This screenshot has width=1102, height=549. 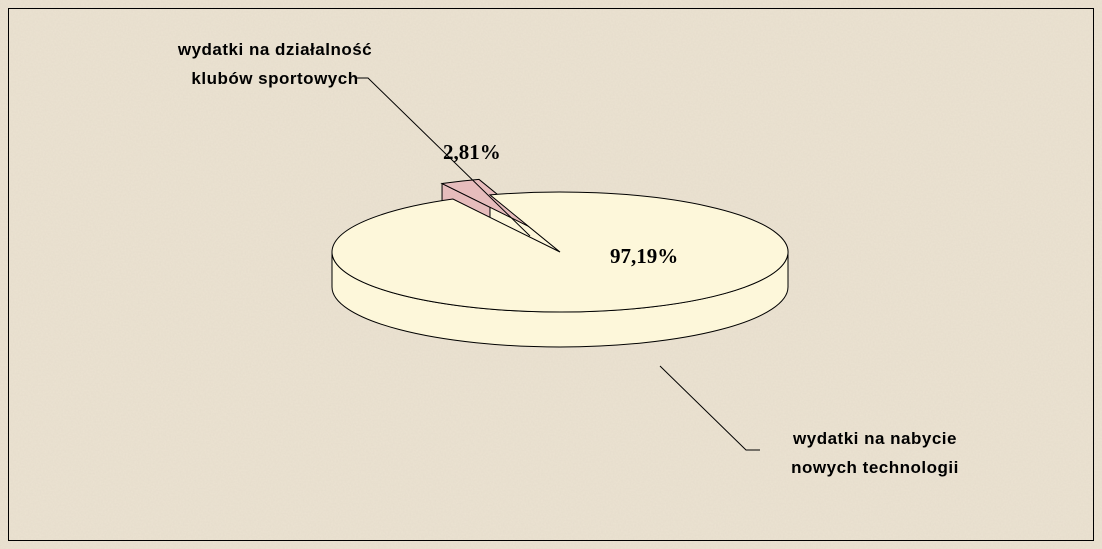 What do you see at coordinates (644, 256) in the screenshot?
I see `value-label: 97,19%` at bounding box center [644, 256].